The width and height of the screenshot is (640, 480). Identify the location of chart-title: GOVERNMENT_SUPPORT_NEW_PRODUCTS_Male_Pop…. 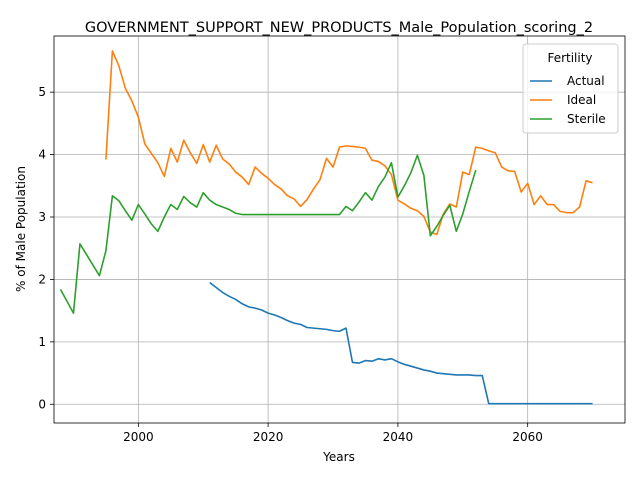
(339, 28).